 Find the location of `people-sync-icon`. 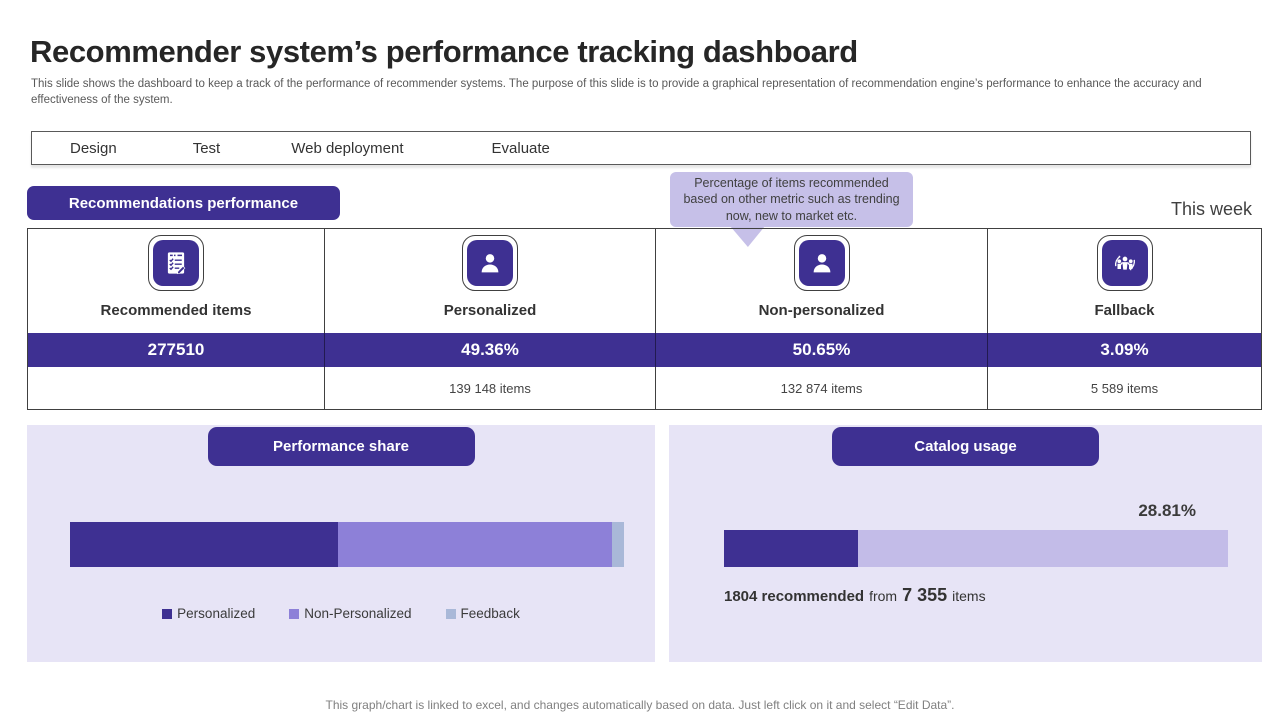

people-sync-icon is located at coordinates (1124, 263).